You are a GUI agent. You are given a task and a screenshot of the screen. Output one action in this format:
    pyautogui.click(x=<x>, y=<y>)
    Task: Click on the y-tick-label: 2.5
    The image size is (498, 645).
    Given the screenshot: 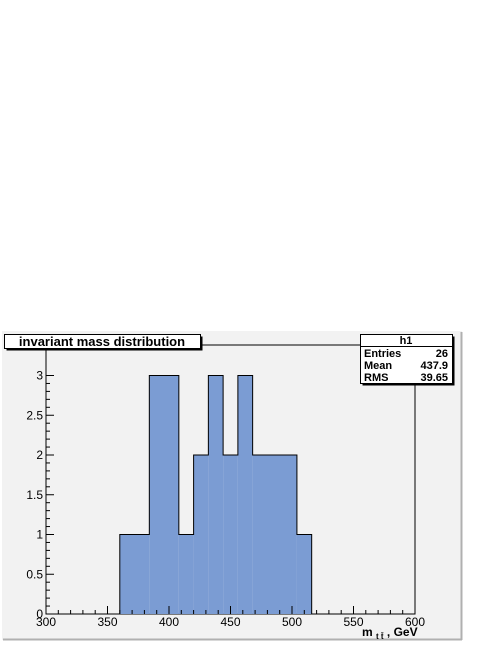 What is the action you would take?
    pyautogui.click(x=34, y=415)
    